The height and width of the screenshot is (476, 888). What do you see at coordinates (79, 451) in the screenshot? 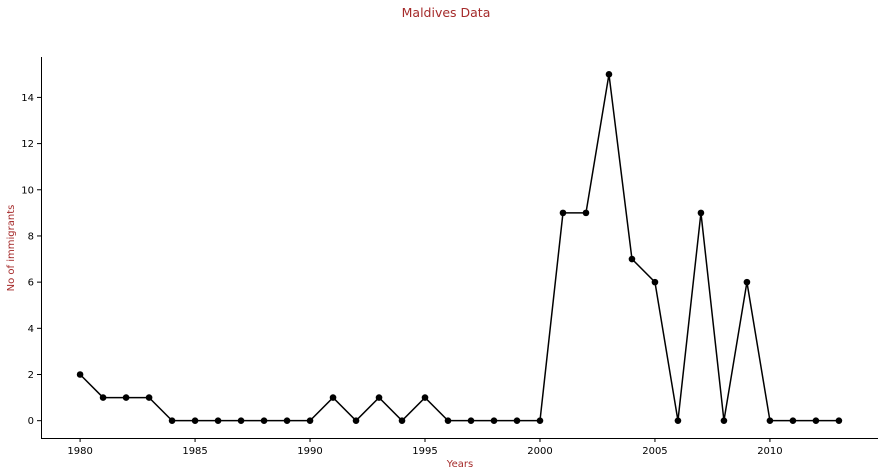
I see `x-tick-label: 1980` at bounding box center [79, 451].